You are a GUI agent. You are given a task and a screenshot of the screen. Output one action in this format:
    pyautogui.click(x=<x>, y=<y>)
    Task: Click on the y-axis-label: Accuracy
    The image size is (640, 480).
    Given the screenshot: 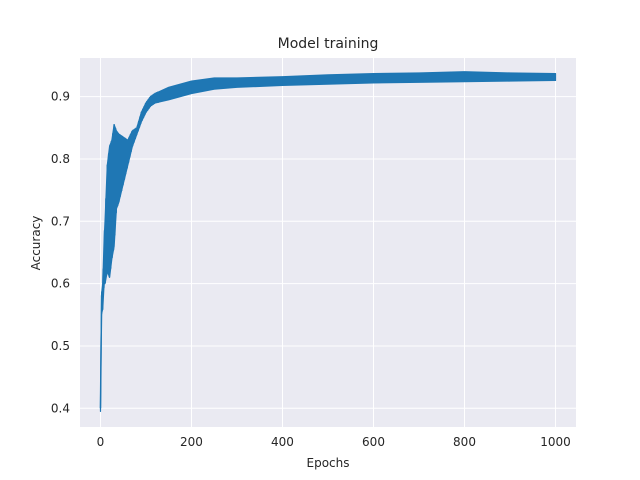 What is the action you would take?
    pyautogui.click(x=36, y=243)
    